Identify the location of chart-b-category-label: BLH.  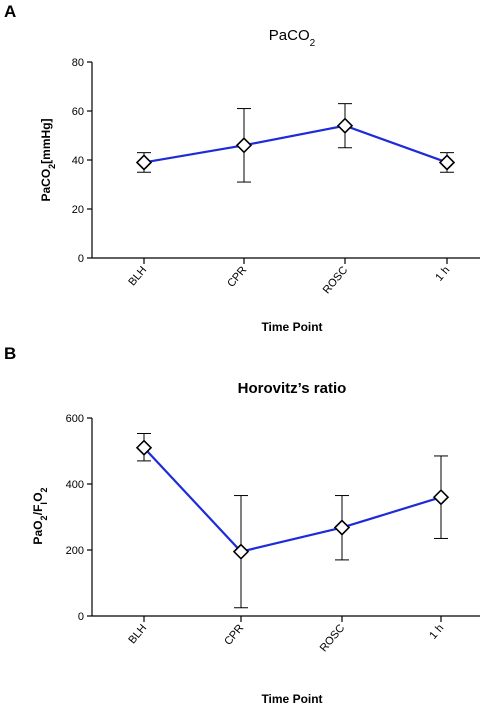
(137, 634).